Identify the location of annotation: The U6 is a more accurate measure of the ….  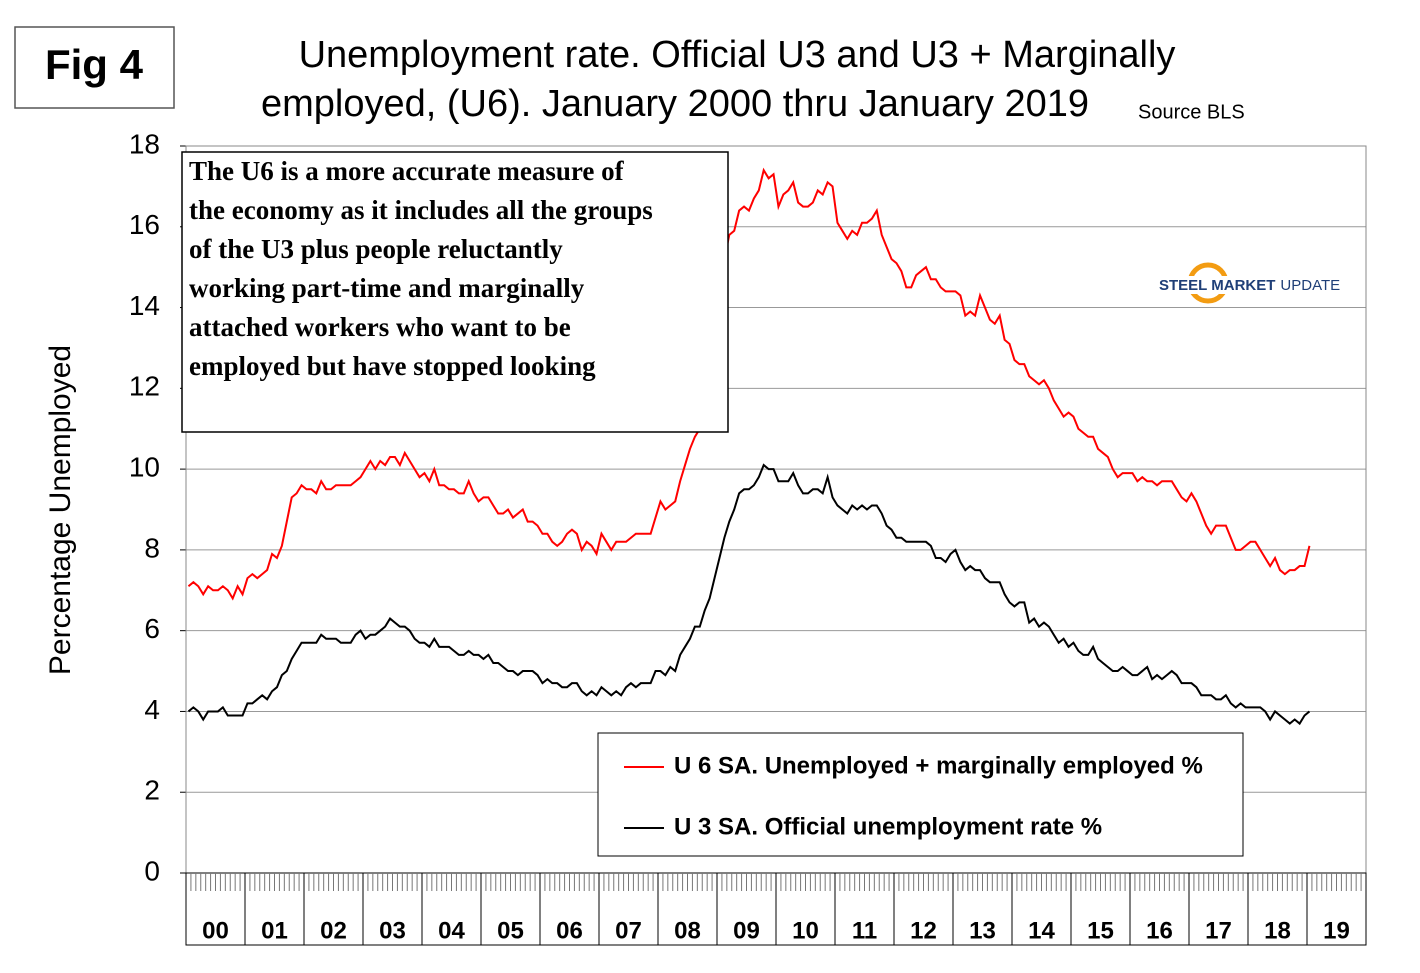
(421, 268).